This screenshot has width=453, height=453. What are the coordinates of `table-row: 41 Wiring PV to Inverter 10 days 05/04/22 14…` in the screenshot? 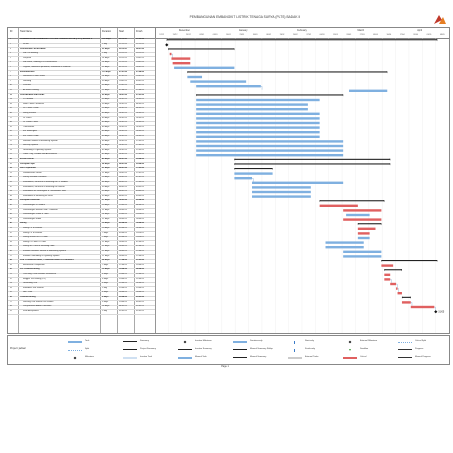 It's located at (81, 230).